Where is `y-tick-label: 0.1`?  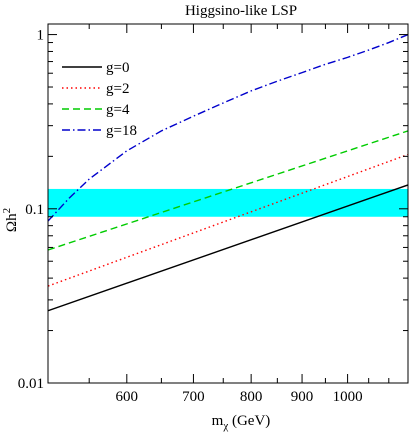 y-tick-label: 0.1 is located at coordinates (34, 210).